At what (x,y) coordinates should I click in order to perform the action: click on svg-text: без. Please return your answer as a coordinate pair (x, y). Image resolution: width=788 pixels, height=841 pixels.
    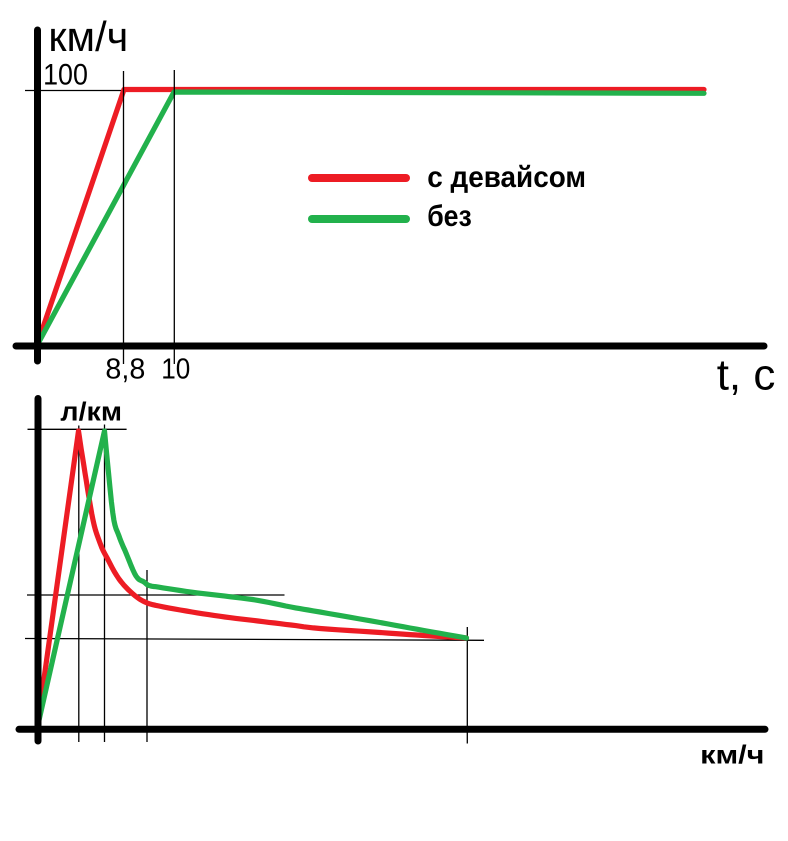
    Looking at the image, I should click on (449, 216).